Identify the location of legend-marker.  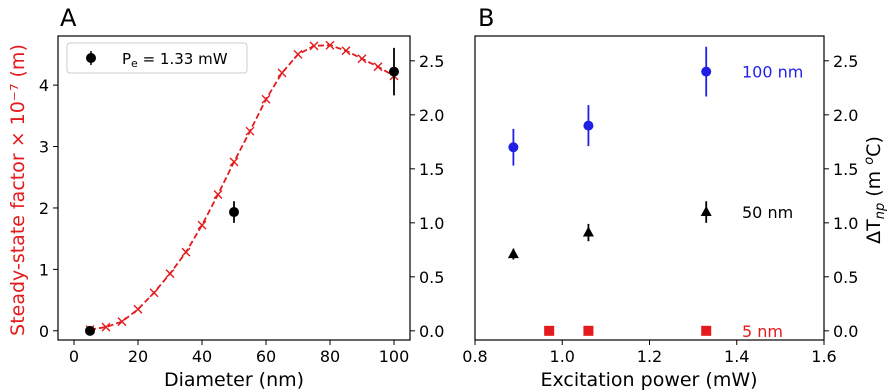
(91, 58).